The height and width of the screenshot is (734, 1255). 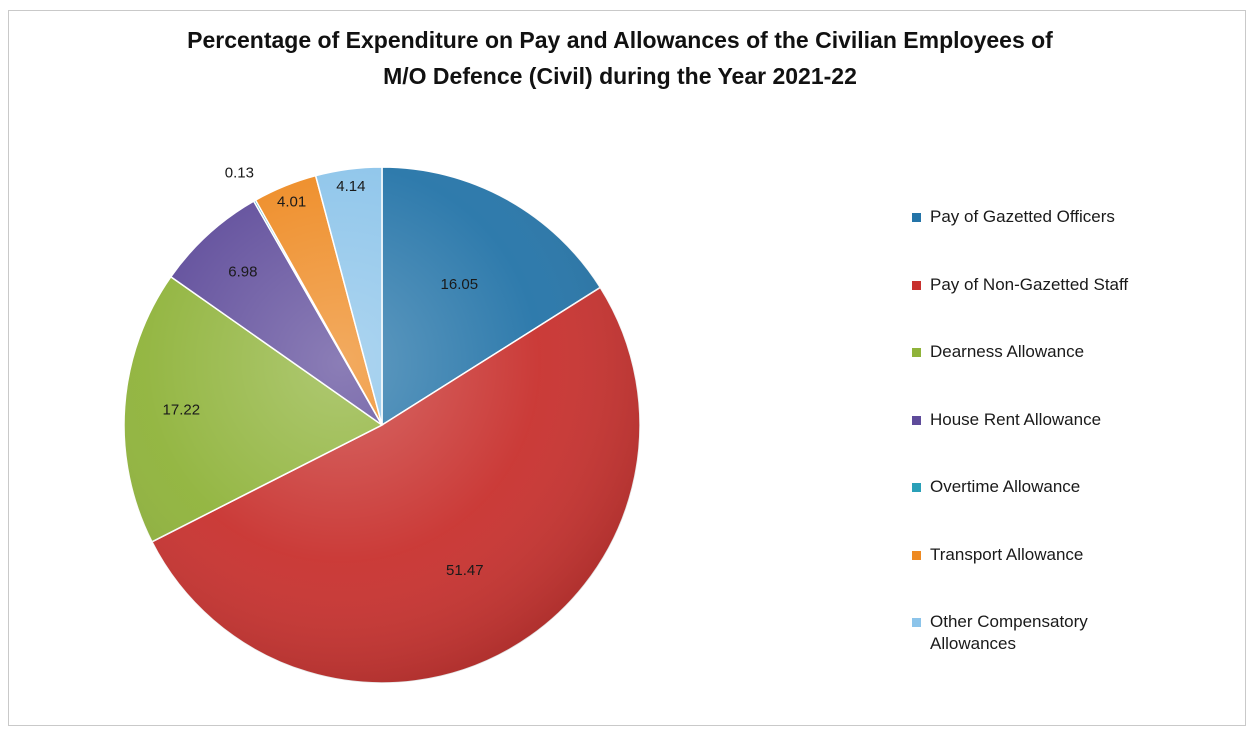 I want to click on data-label-pay-of-non-gazetted-staff: 51.47, so click(x=465, y=570).